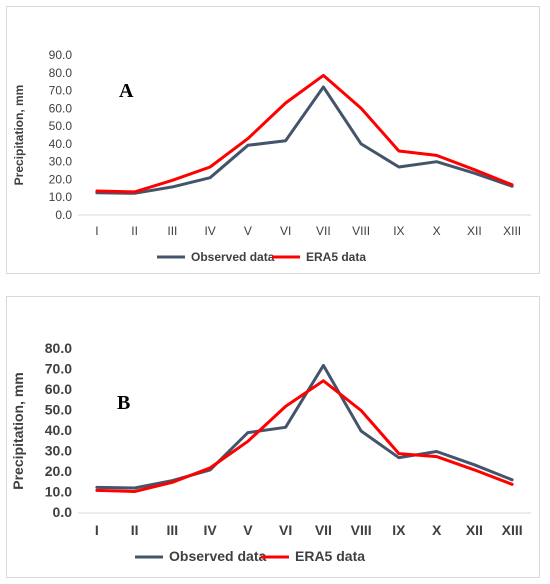  I want to click on panel-letter: A, so click(126, 91).